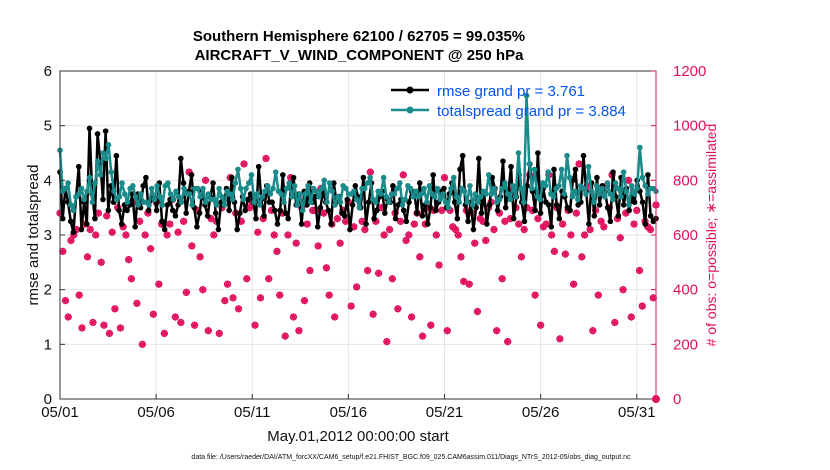 The height and width of the screenshot is (470, 830). Describe the element at coordinates (410, 110) in the screenshot. I see `legend-totalspread-marker` at that location.